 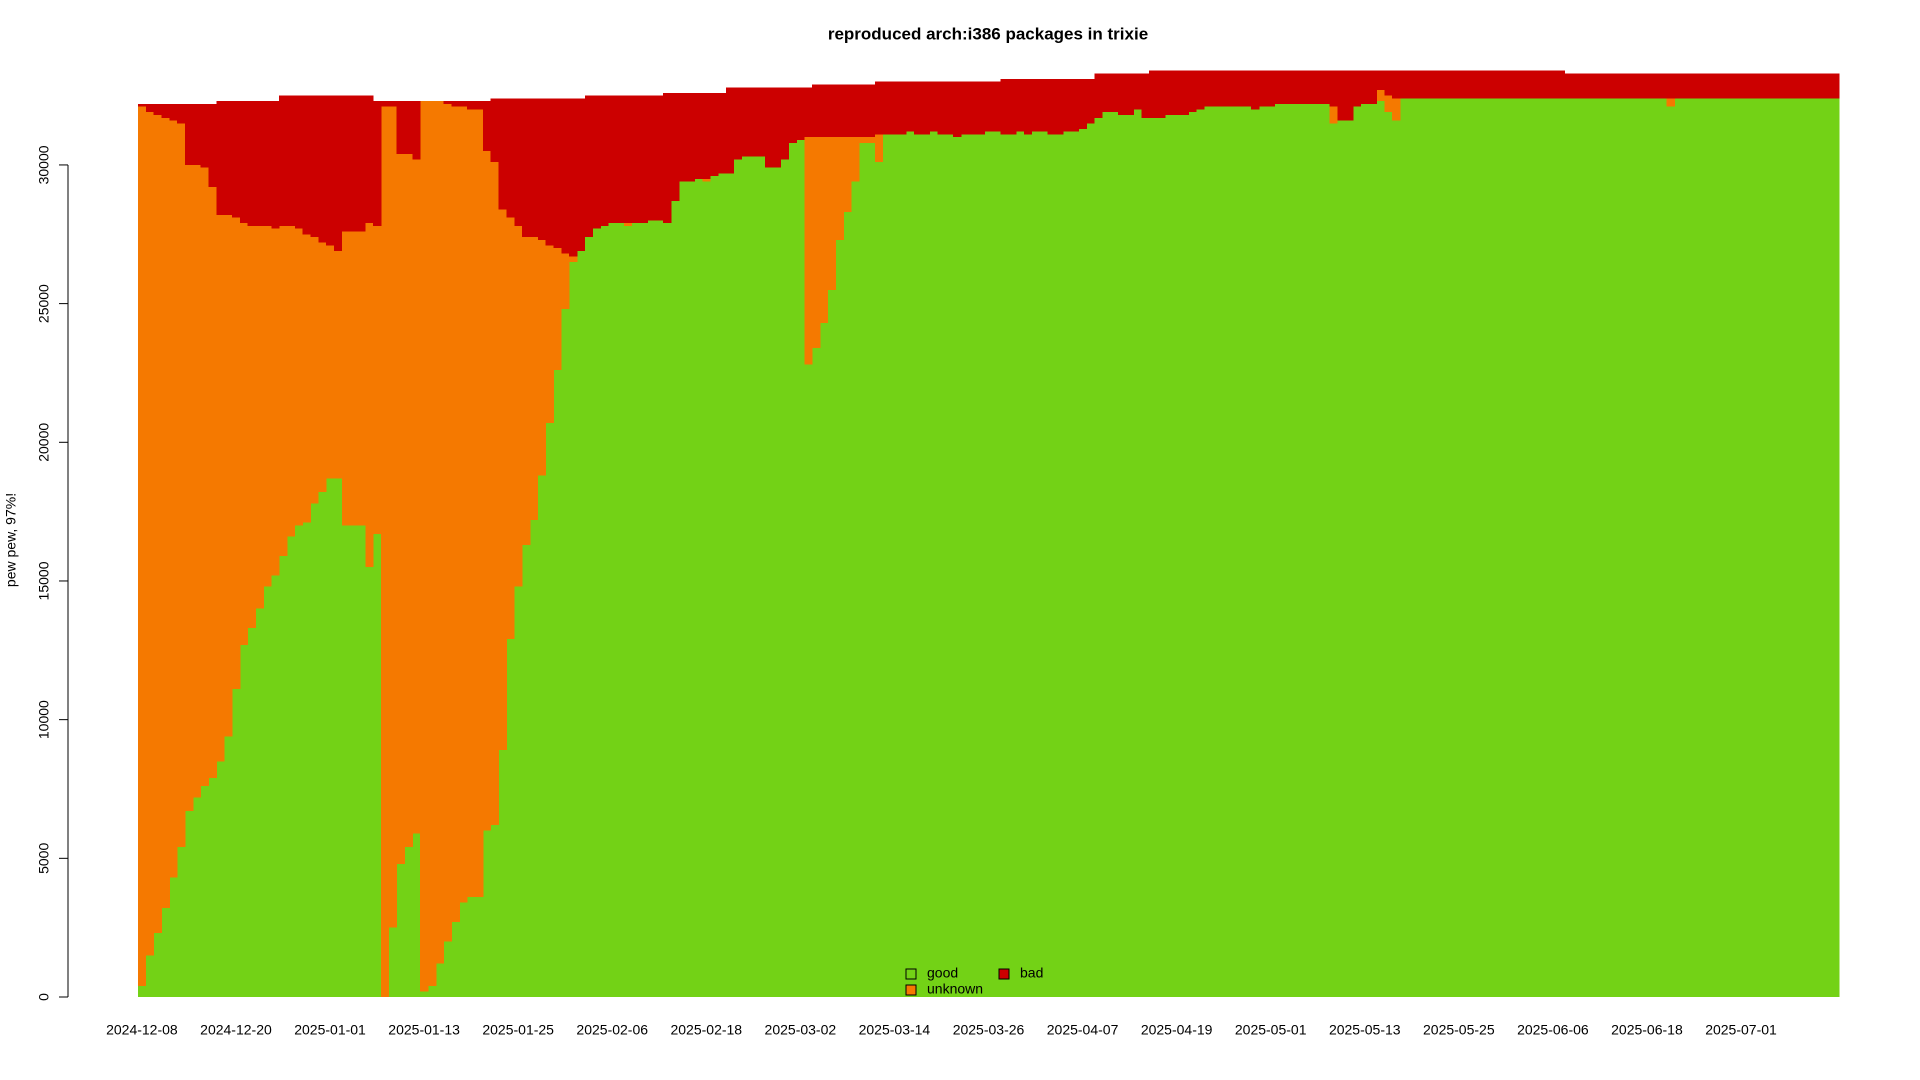 I want to click on legend-swatch, so click(x=911, y=990).